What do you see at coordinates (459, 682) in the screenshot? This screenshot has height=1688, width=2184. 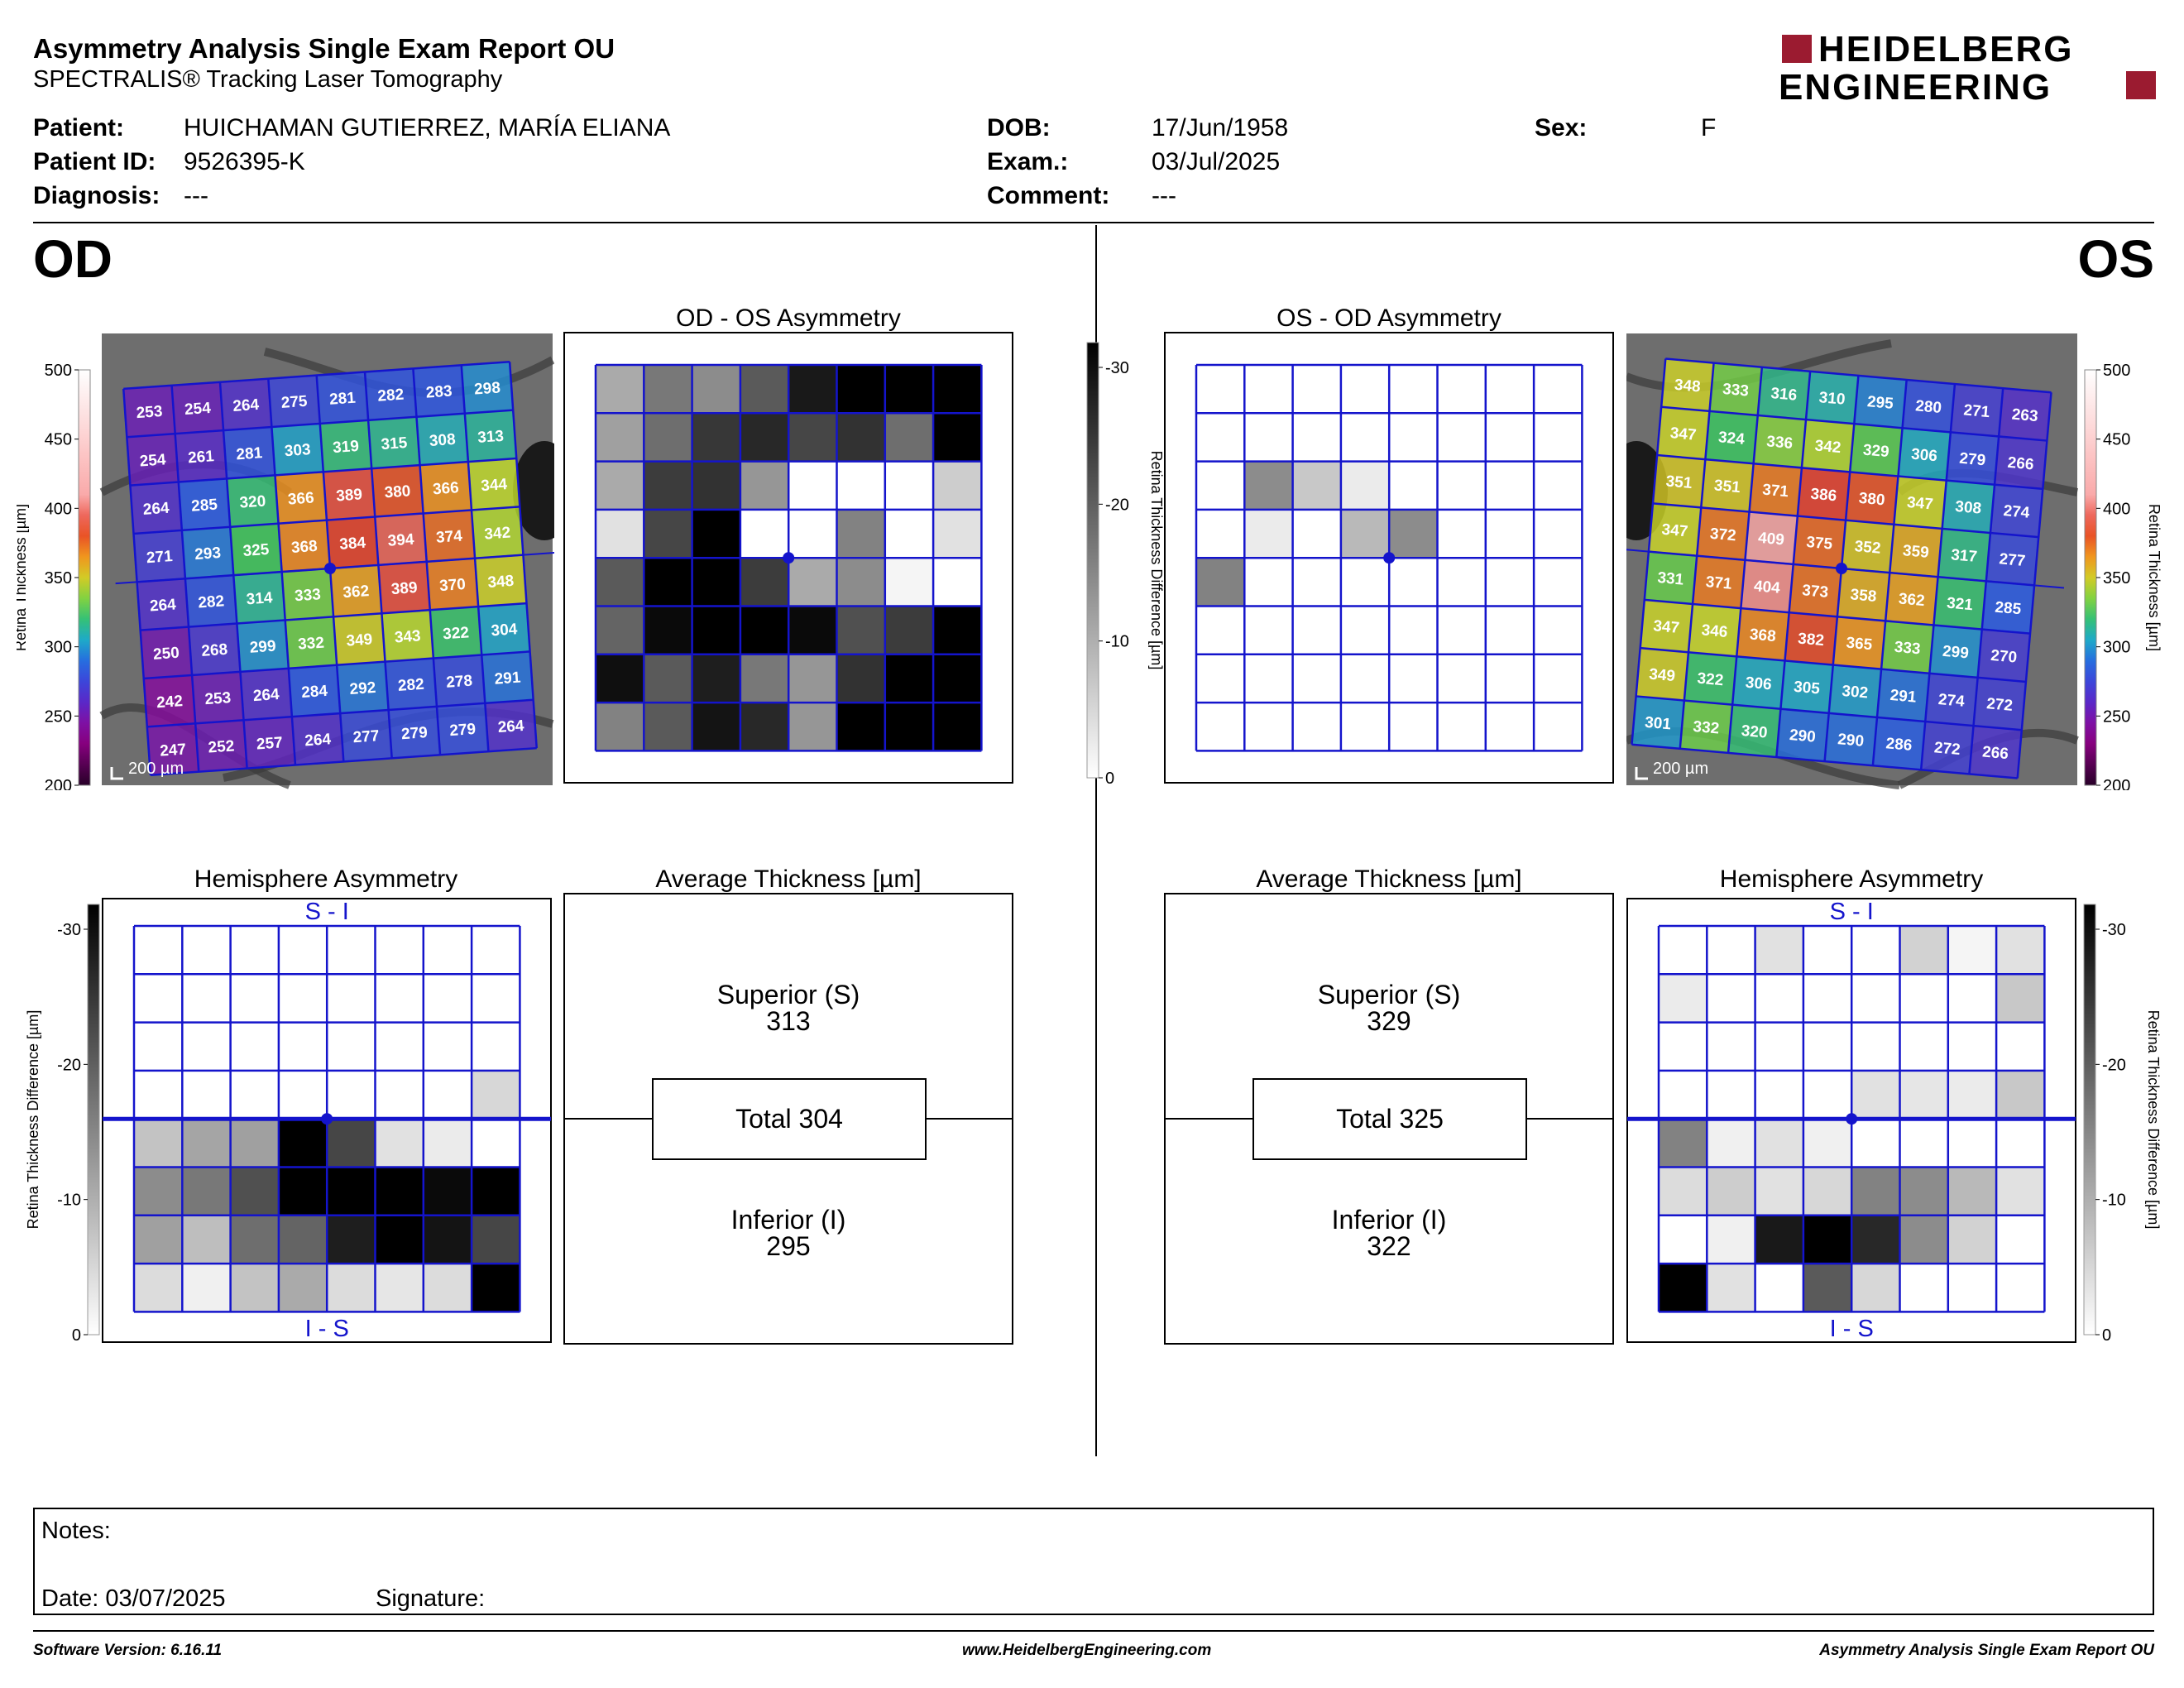 I see `od-grid-value: 278` at bounding box center [459, 682].